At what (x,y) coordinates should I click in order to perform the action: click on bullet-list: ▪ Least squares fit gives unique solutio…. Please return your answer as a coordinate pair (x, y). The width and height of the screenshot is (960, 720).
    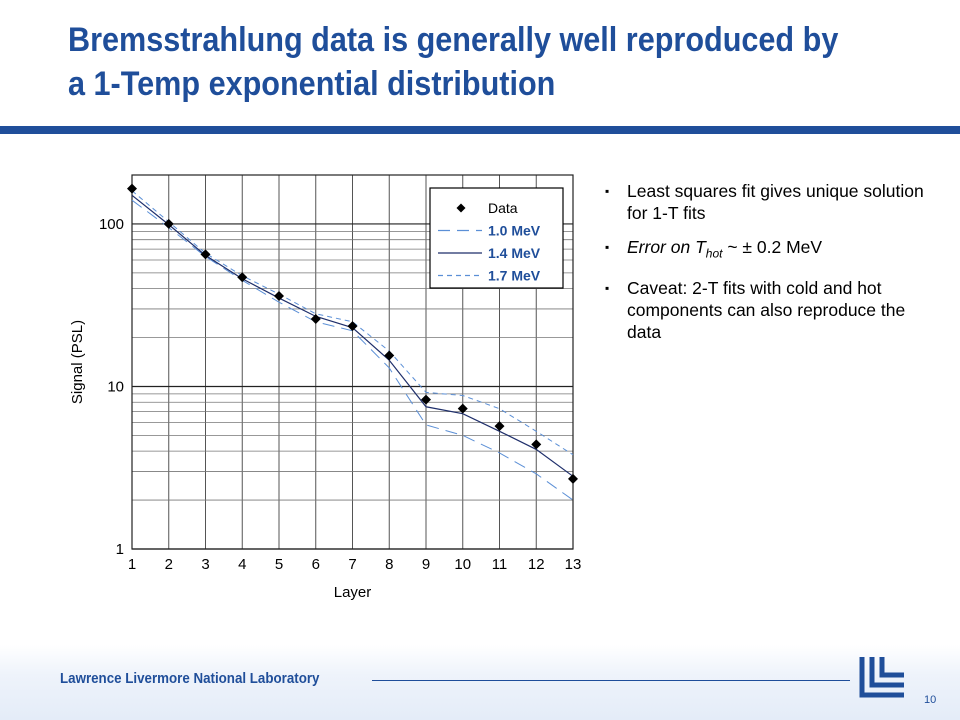
    Looking at the image, I should click on (770, 267).